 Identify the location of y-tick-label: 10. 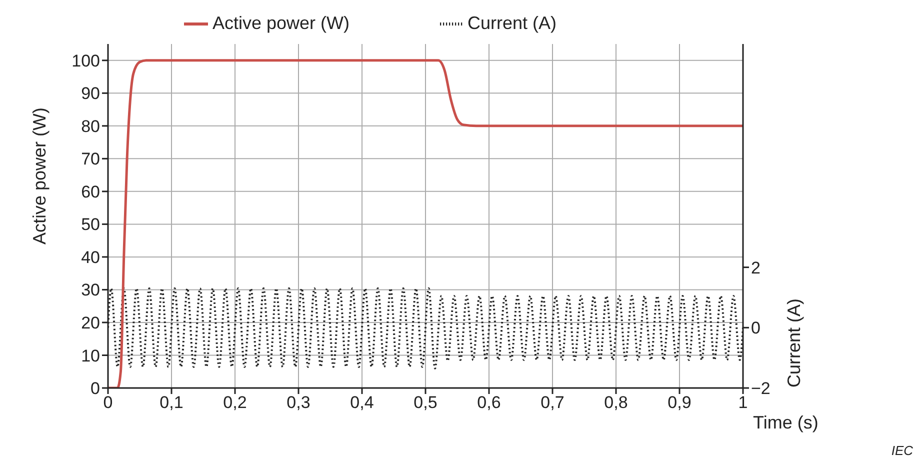
(90, 356).